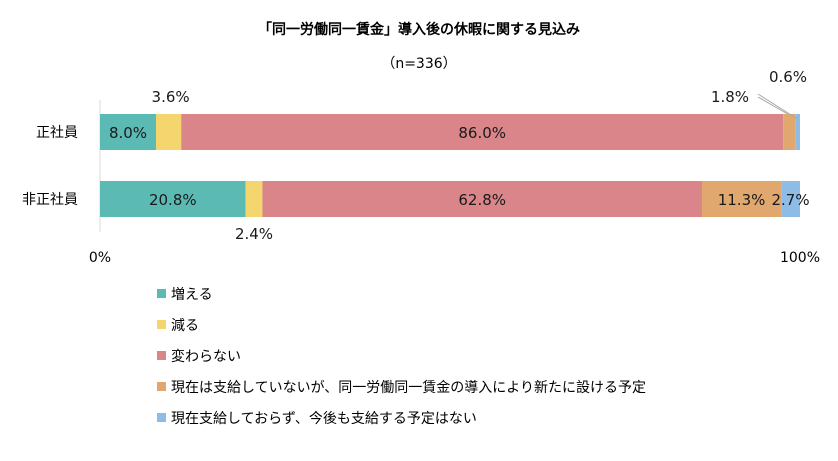 This screenshot has width=838, height=461. What do you see at coordinates (419, 29) in the screenshot?
I see `chart-title: 「同一労働同一賃金」導入後の休暇に関する見込み` at bounding box center [419, 29].